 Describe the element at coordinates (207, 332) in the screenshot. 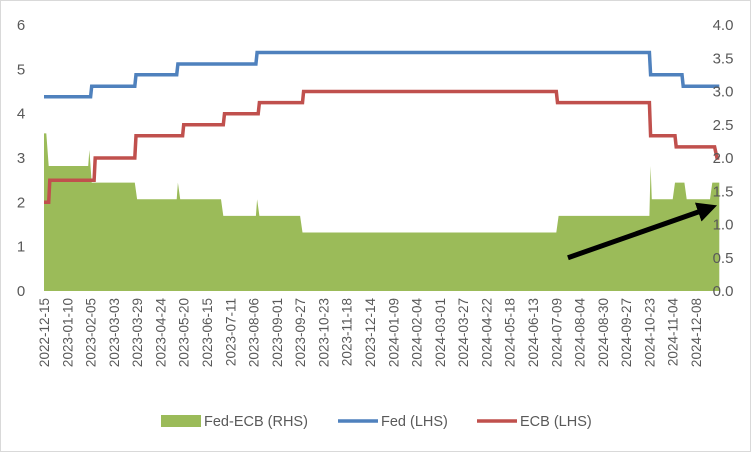

I see `x-axis-tick-label: 2023-06-15` at that location.